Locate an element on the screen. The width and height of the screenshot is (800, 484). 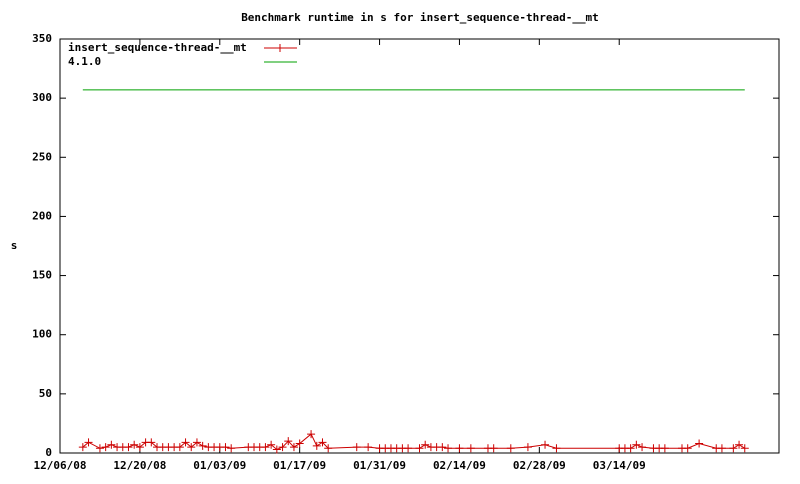
x-tick-label: 12/06/08 is located at coordinates (60, 465).